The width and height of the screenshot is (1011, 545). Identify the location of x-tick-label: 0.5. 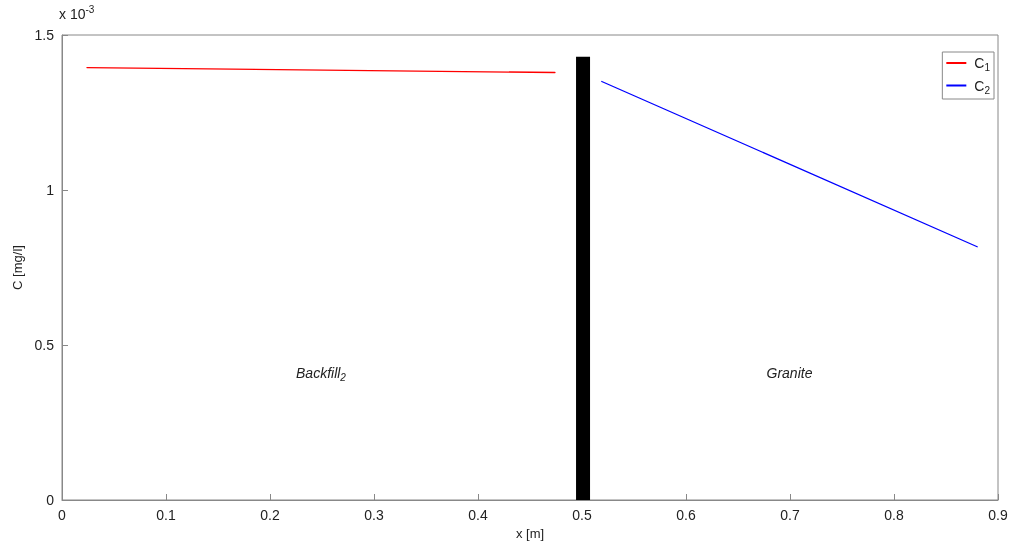
(582, 515).